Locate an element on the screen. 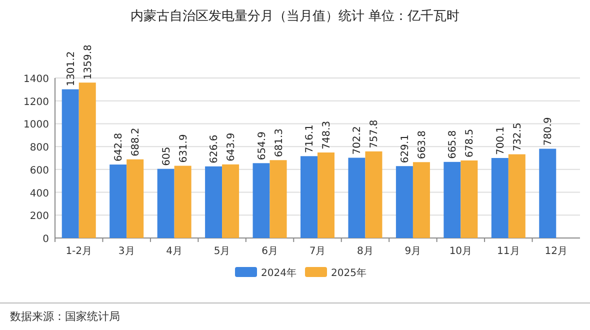 The width and height of the screenshot is (590, 330). data-label: 605 is located at coordinates (166, 156).